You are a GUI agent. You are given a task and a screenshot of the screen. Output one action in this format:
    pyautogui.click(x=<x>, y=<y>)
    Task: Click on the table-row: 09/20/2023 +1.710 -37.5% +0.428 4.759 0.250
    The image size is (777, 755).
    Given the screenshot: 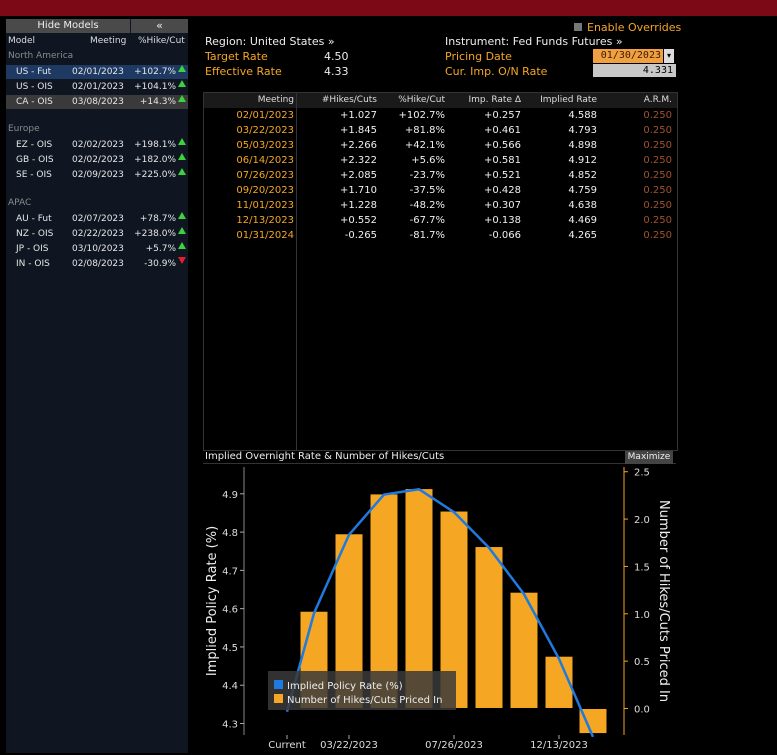 What is the action you would take?
    pyautogui.click(x=440, y=191)
    